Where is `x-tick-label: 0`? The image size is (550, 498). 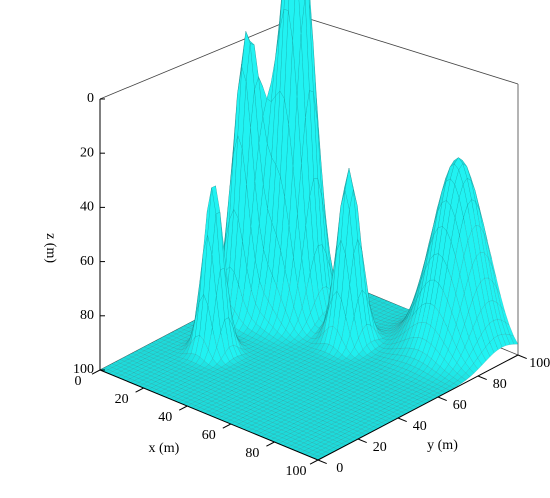 x-tick-label: 0 is located at coordinates (78, 381).